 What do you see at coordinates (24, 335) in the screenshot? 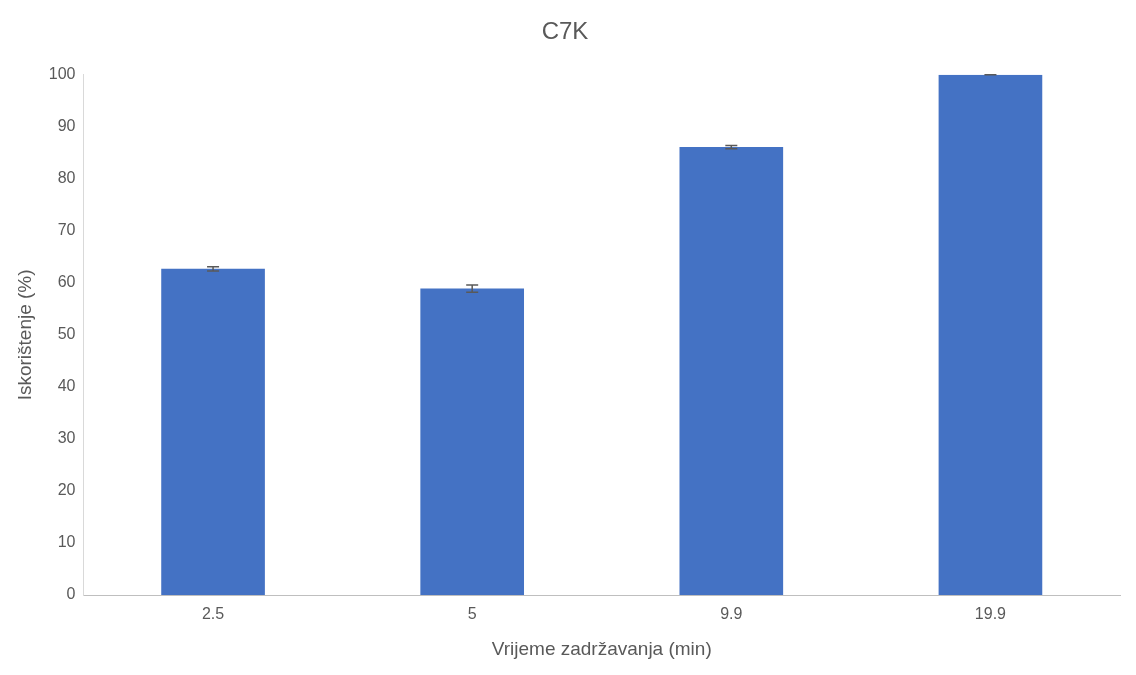
I see `y-axis-title: Iskorištenje (%)` at bounding box center [24, 335].